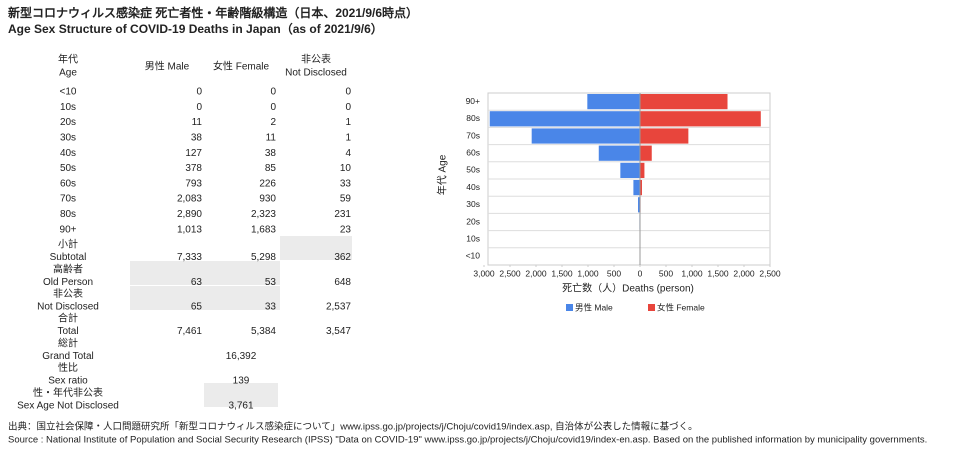 The height and width of the screenshot is (449, 974). What do you see at coordinates (193, 153) in the screenshot?
I see `cell: 127` at bounding box center [193, 153].